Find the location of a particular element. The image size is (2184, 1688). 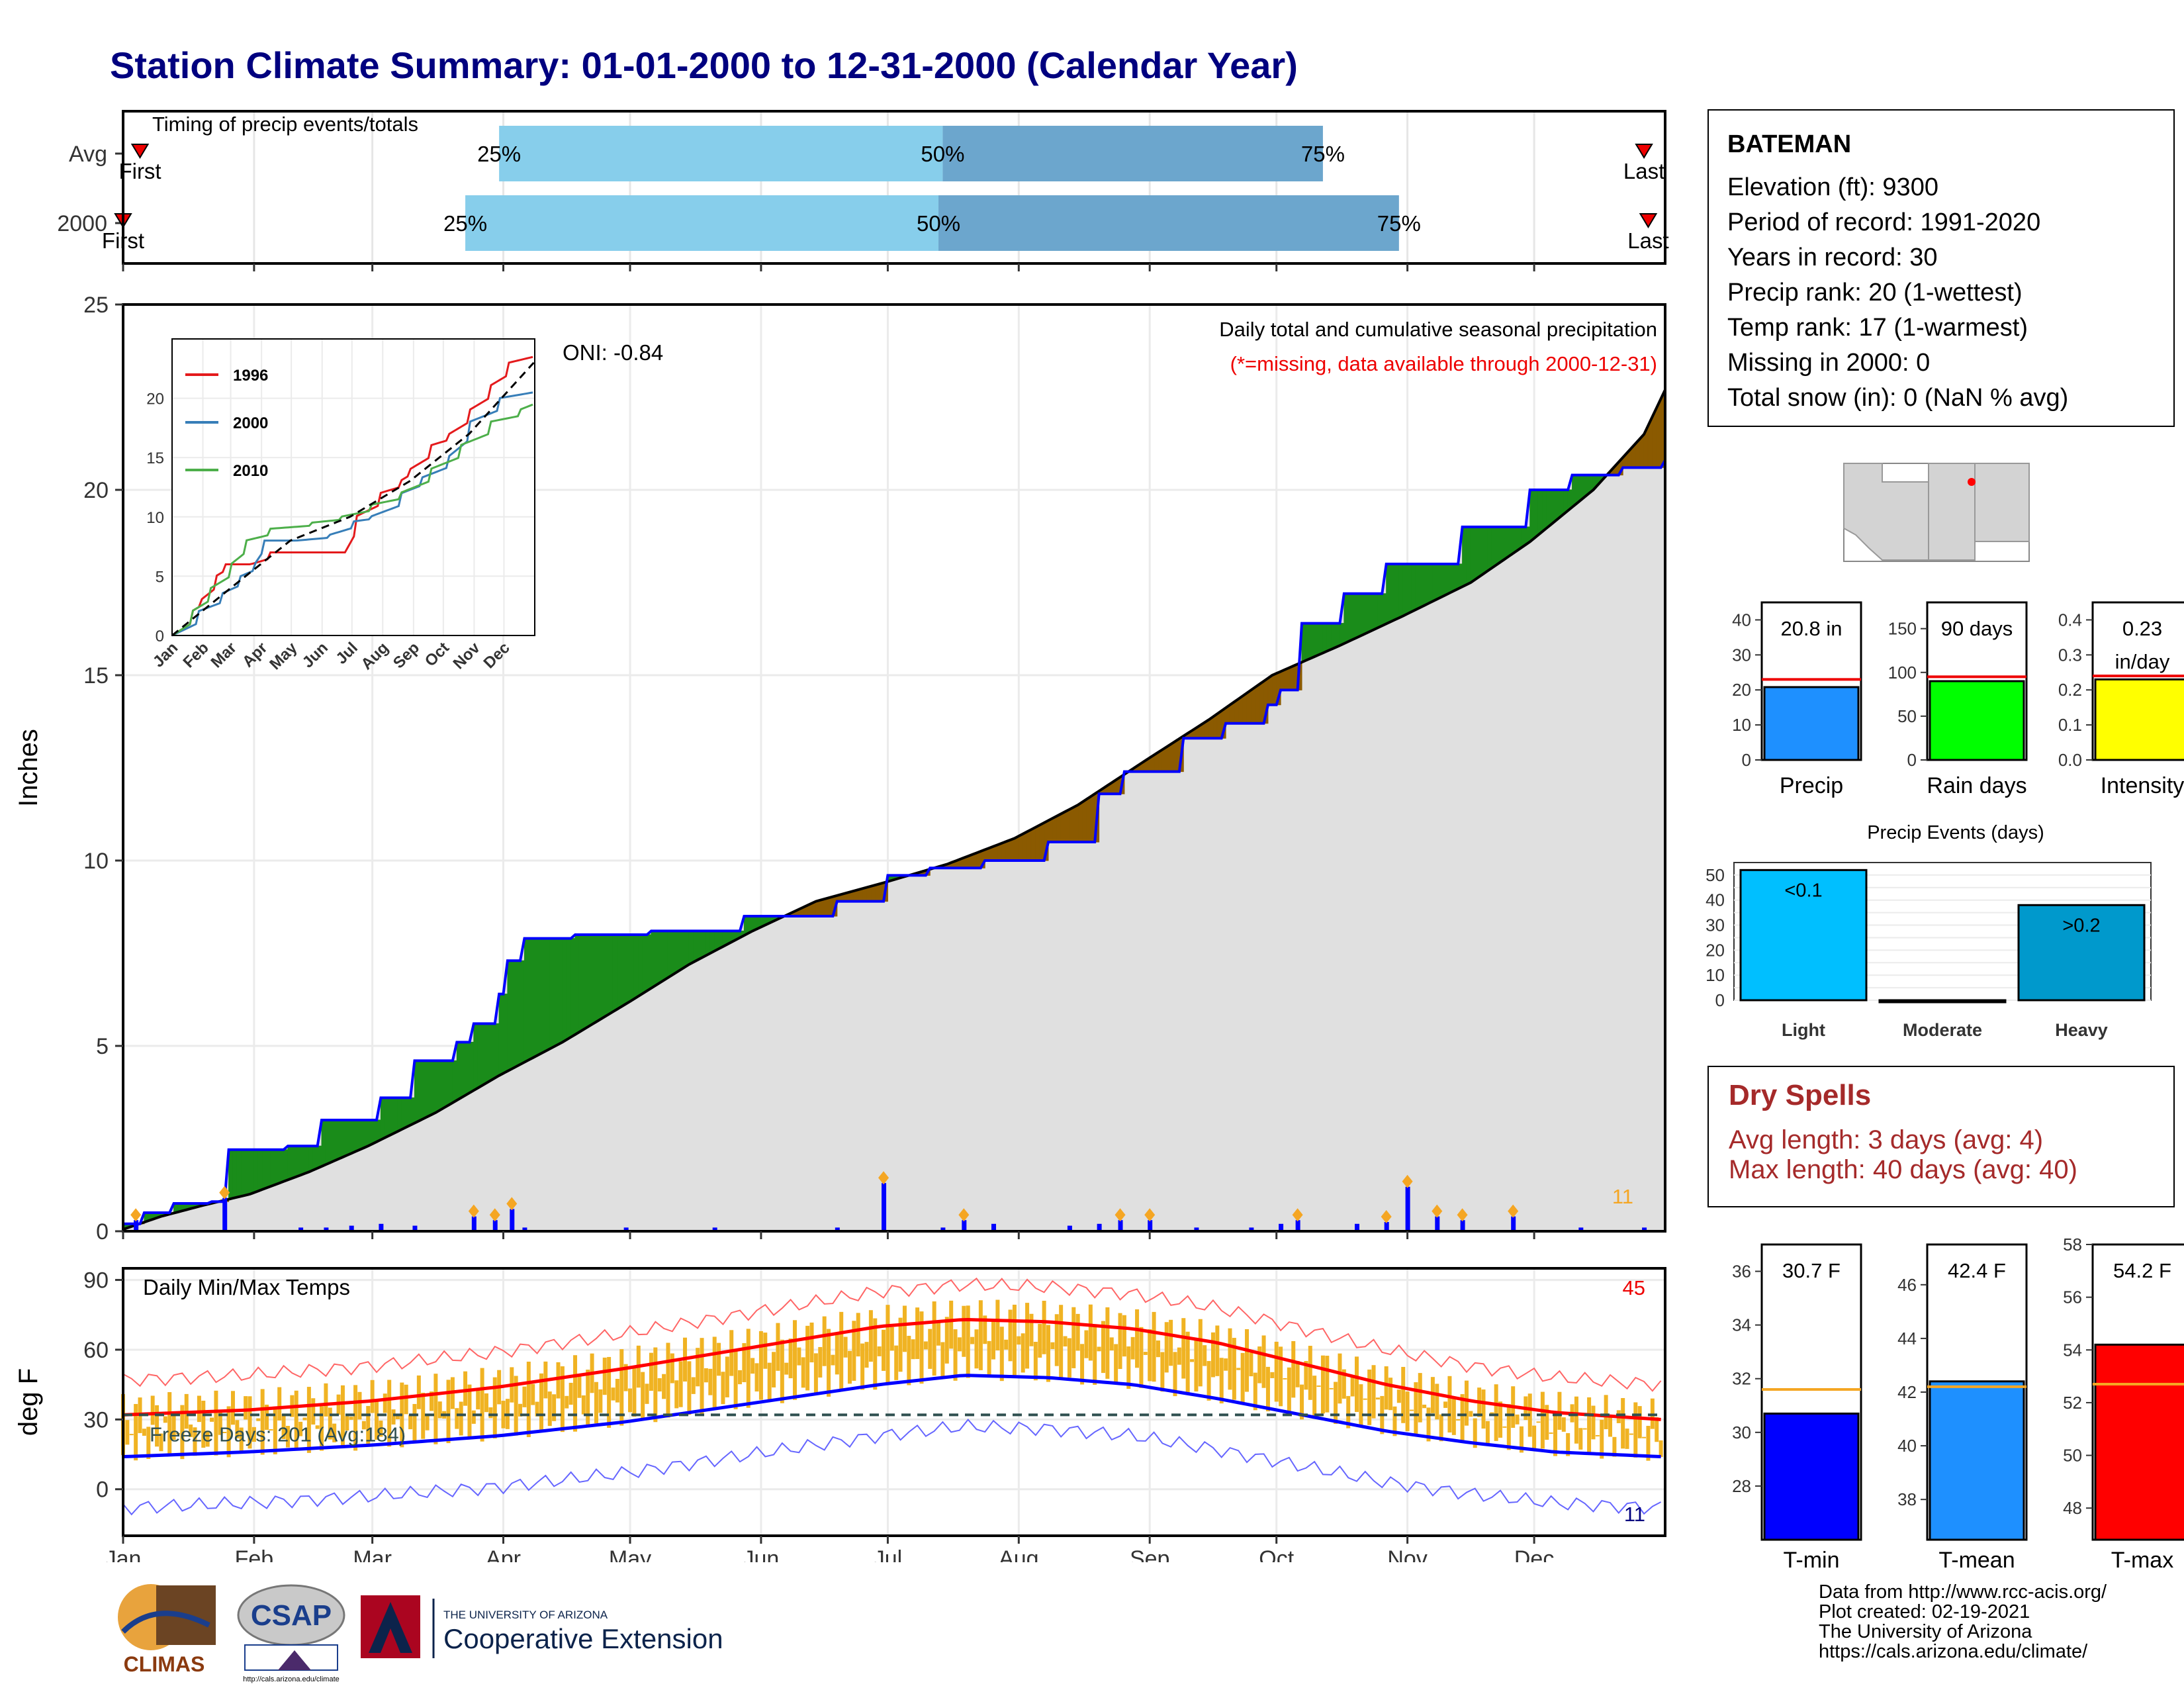

station-location-dot is located at coordinates (1972, 482).